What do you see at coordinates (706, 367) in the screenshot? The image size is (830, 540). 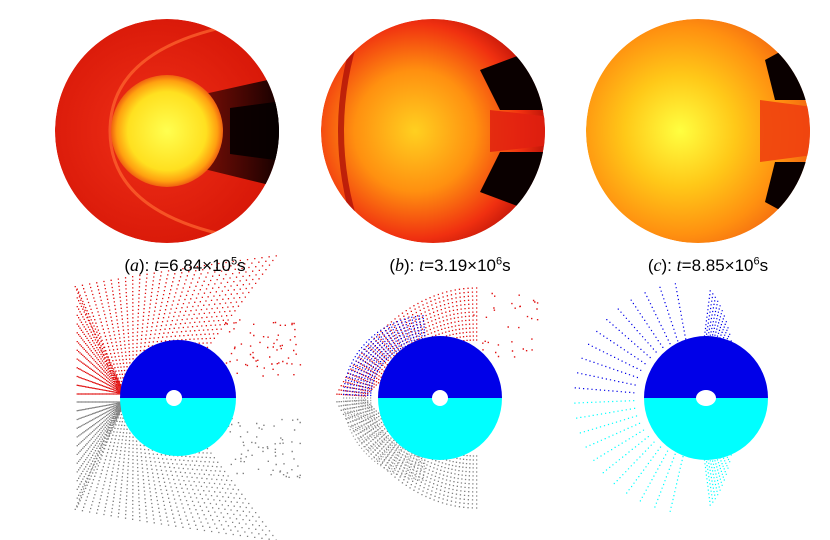 I see `core-c-bound-upper` at bounding box center [706, 367].